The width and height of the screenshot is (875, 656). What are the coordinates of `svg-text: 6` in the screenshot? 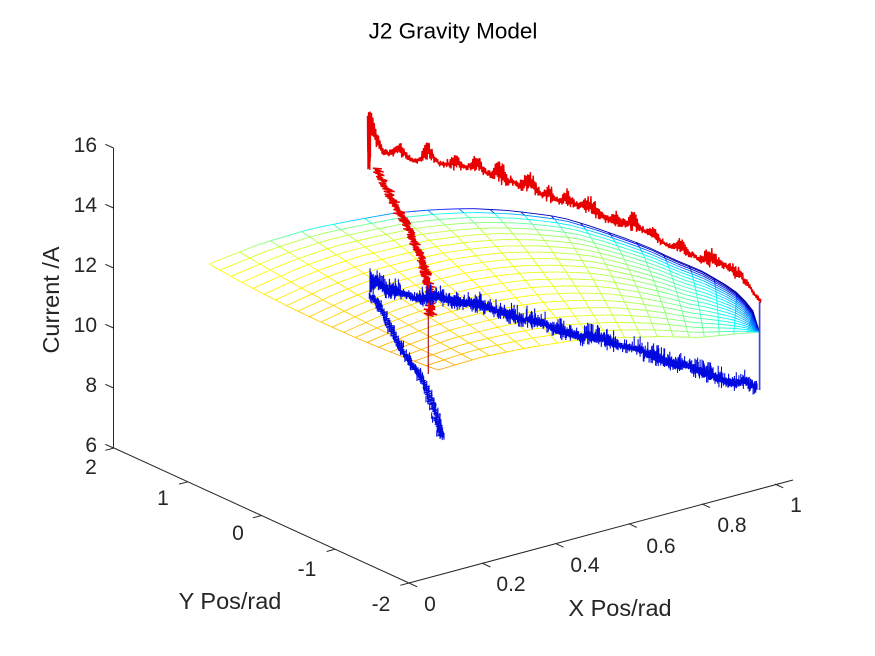 It's located at (91, 445).